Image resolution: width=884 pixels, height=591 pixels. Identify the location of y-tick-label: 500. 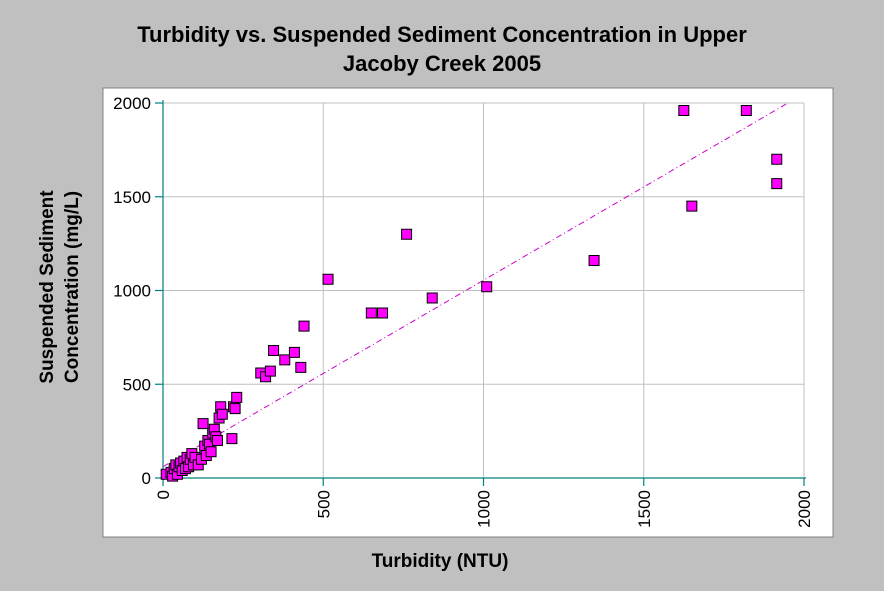
(137, 384).